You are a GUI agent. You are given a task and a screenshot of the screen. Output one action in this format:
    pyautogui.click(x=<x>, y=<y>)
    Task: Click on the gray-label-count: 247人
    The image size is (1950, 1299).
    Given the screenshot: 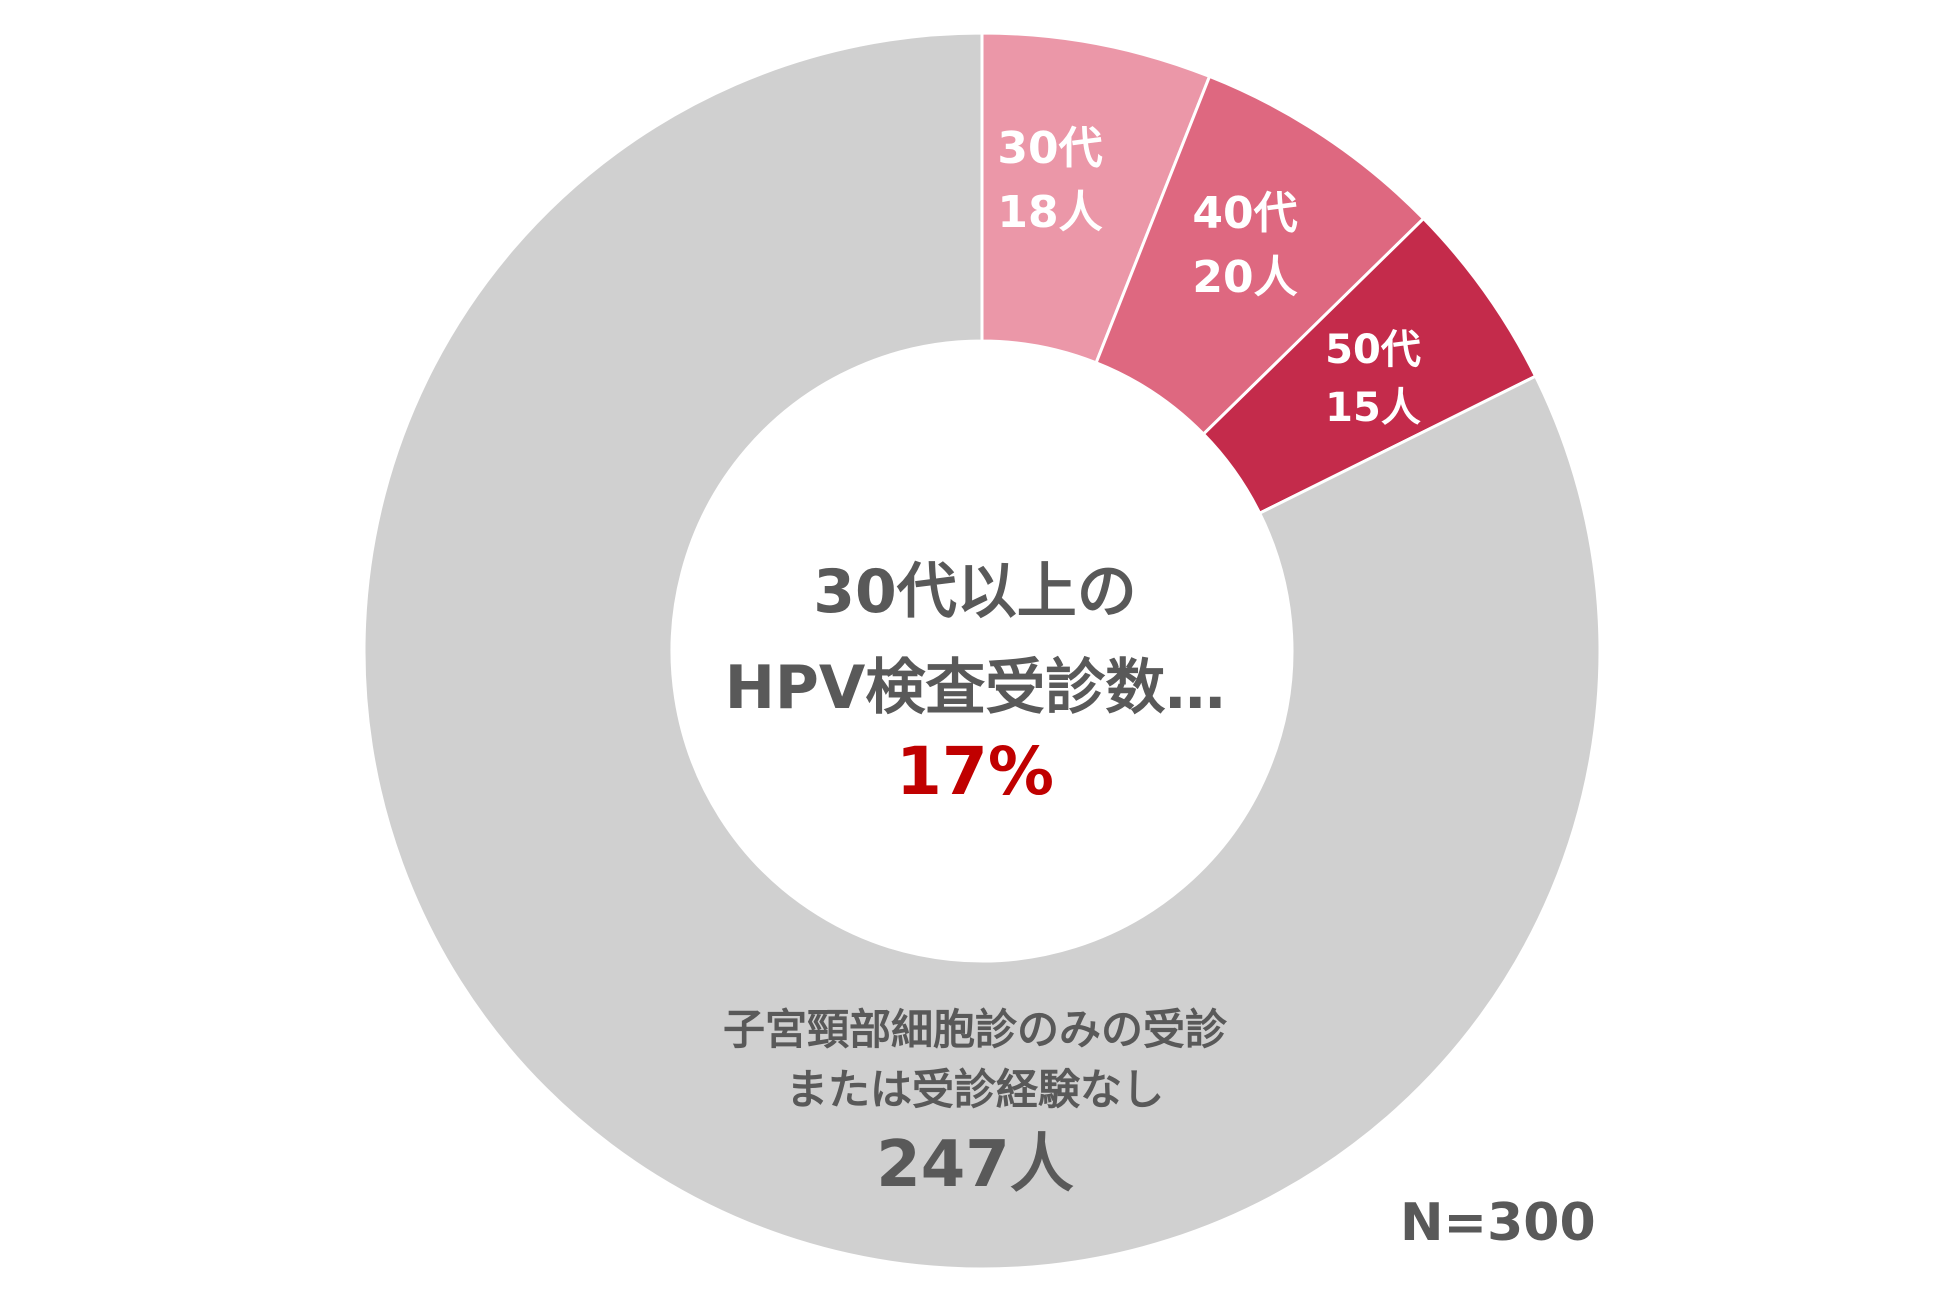 What is the action you would take?
    pyautogui.click(x=975, y=1165)
    